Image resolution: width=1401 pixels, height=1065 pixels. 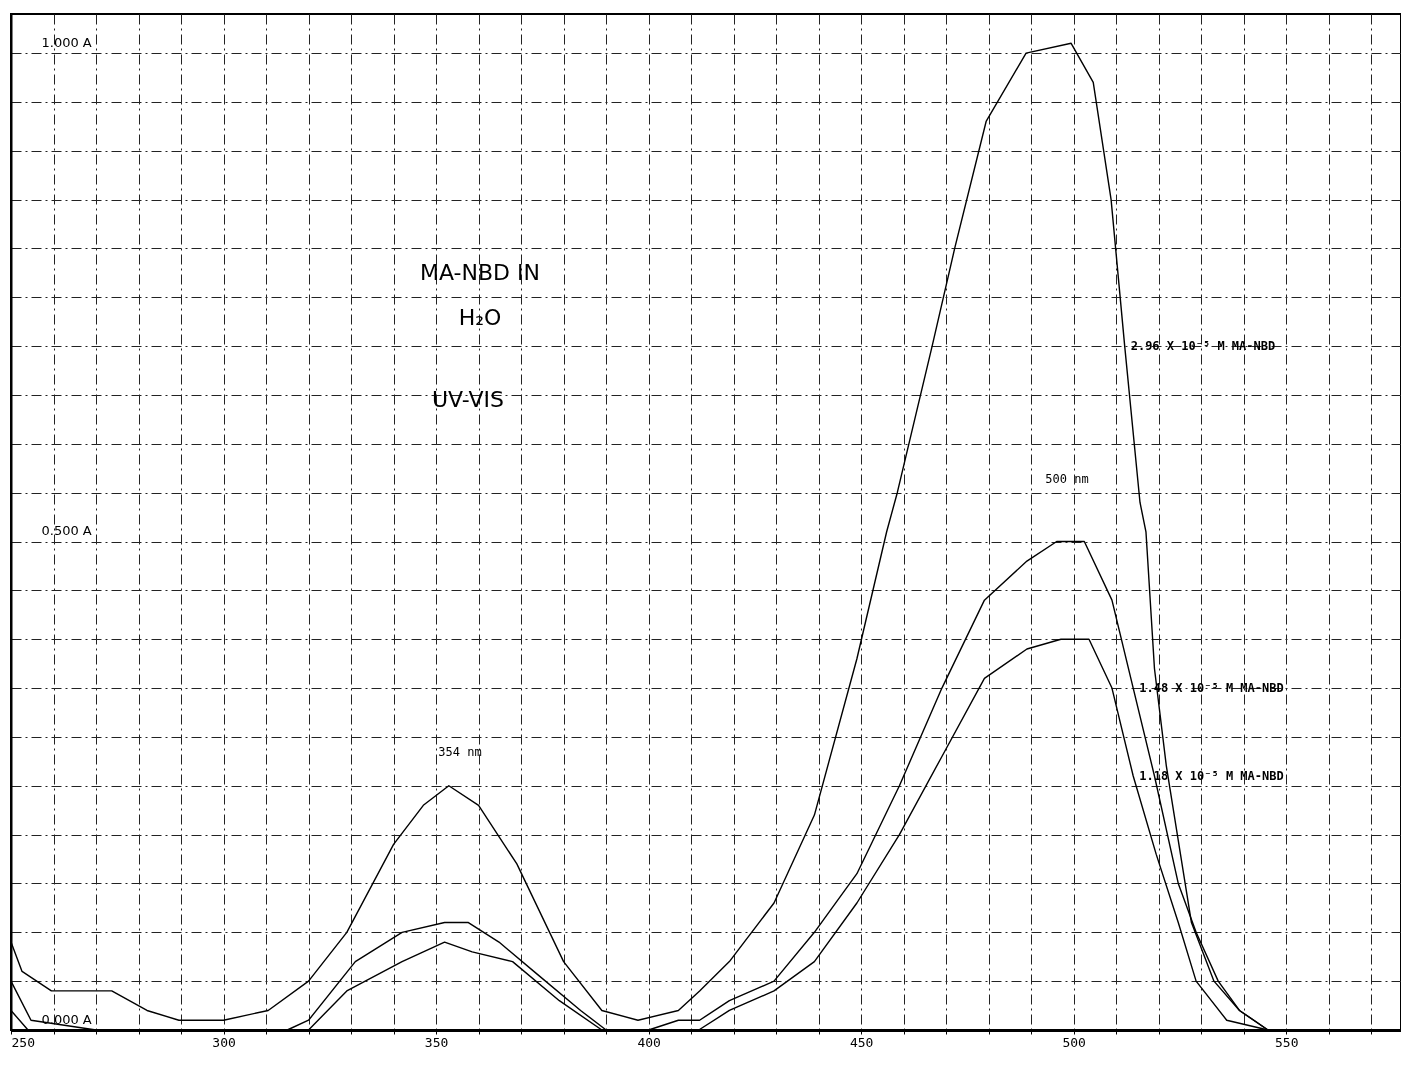 What do you see at coordinates (66, 531) in the screenshot?
I see `y-tick-label: 0.500 A` at bounding box center [66, 531].